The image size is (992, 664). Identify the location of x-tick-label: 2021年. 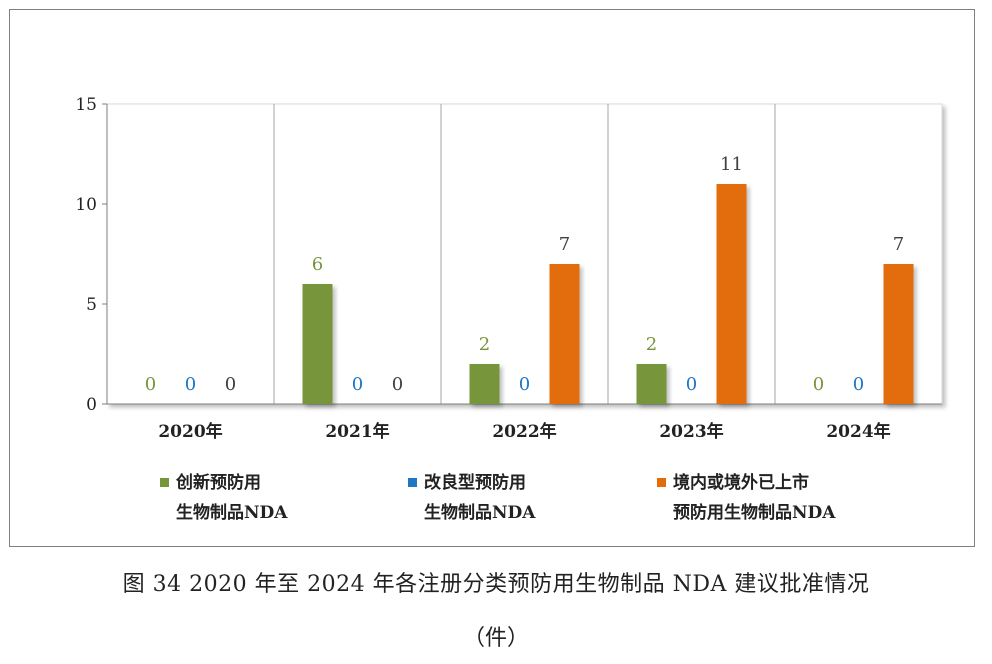
(357, 431).